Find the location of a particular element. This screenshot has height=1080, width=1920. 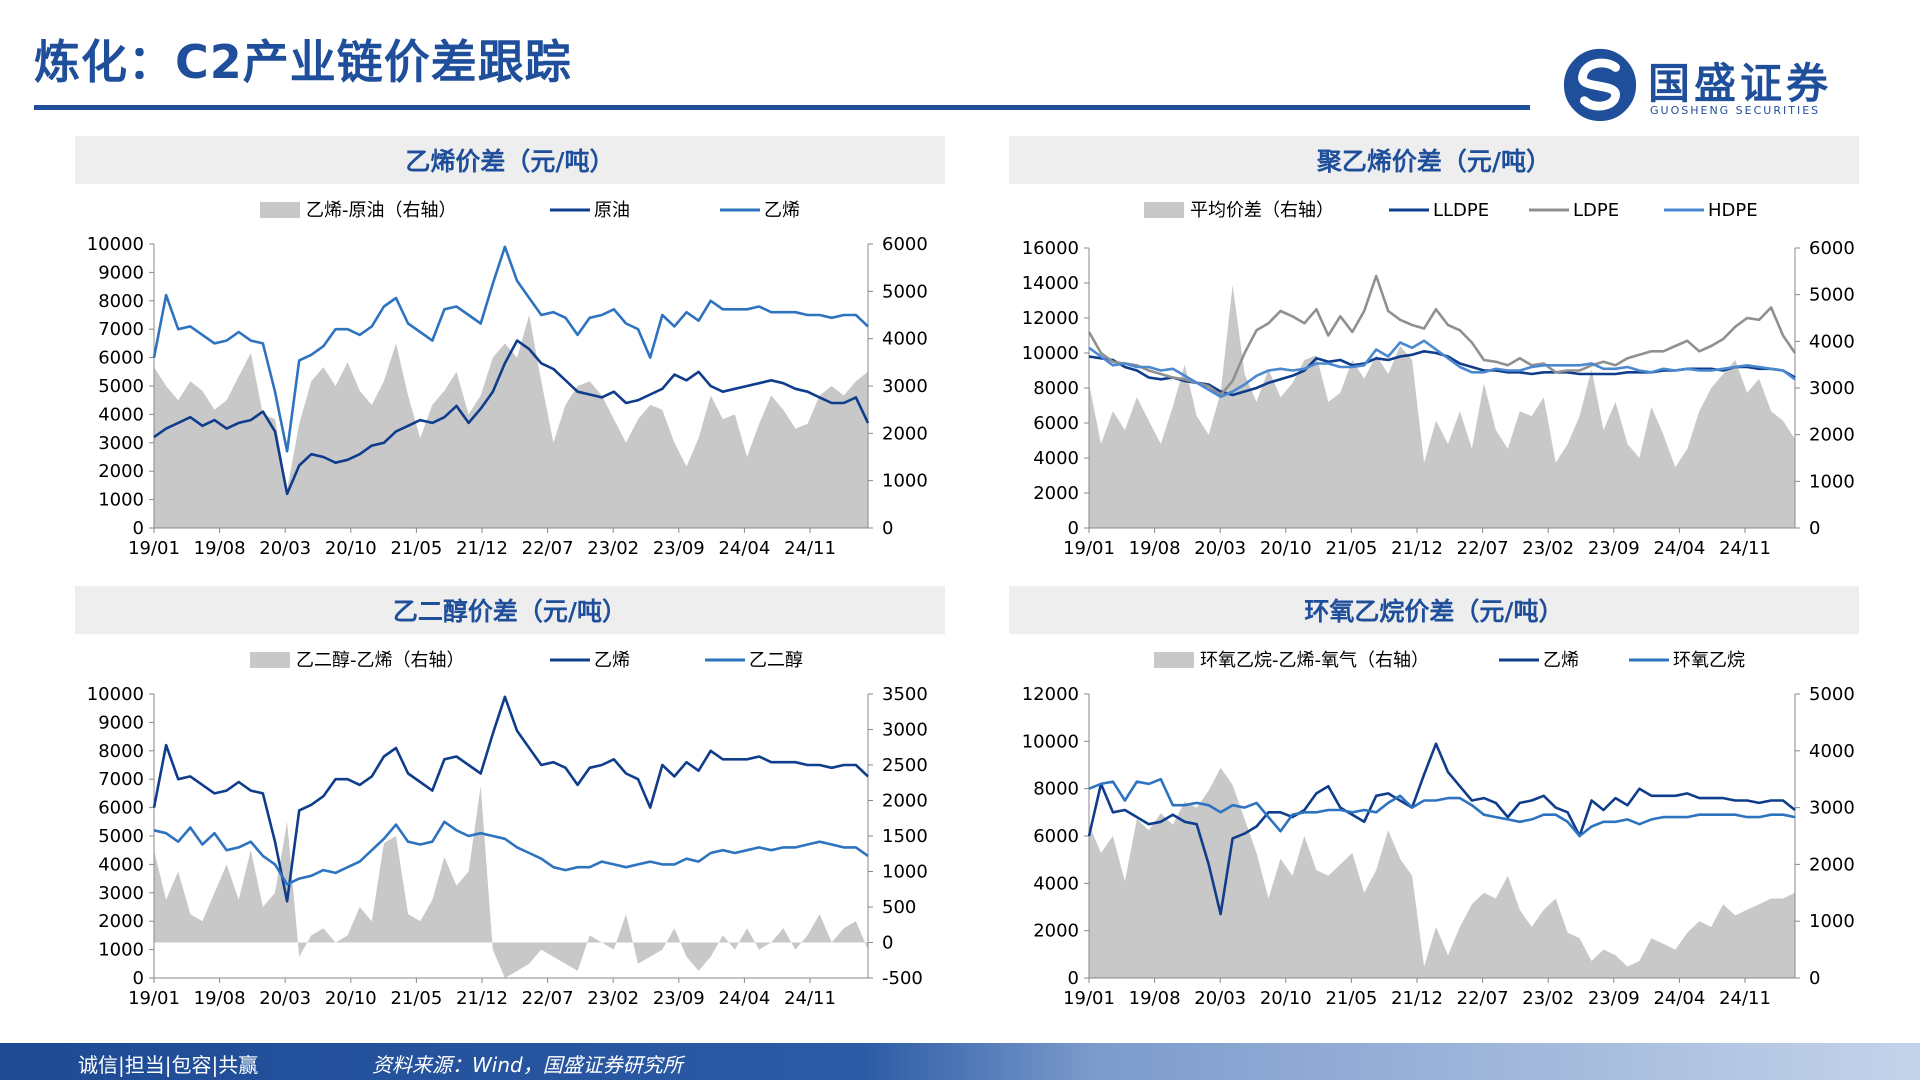

legend-label-LDPE: LDPE is located at coordinates (1596, 210).